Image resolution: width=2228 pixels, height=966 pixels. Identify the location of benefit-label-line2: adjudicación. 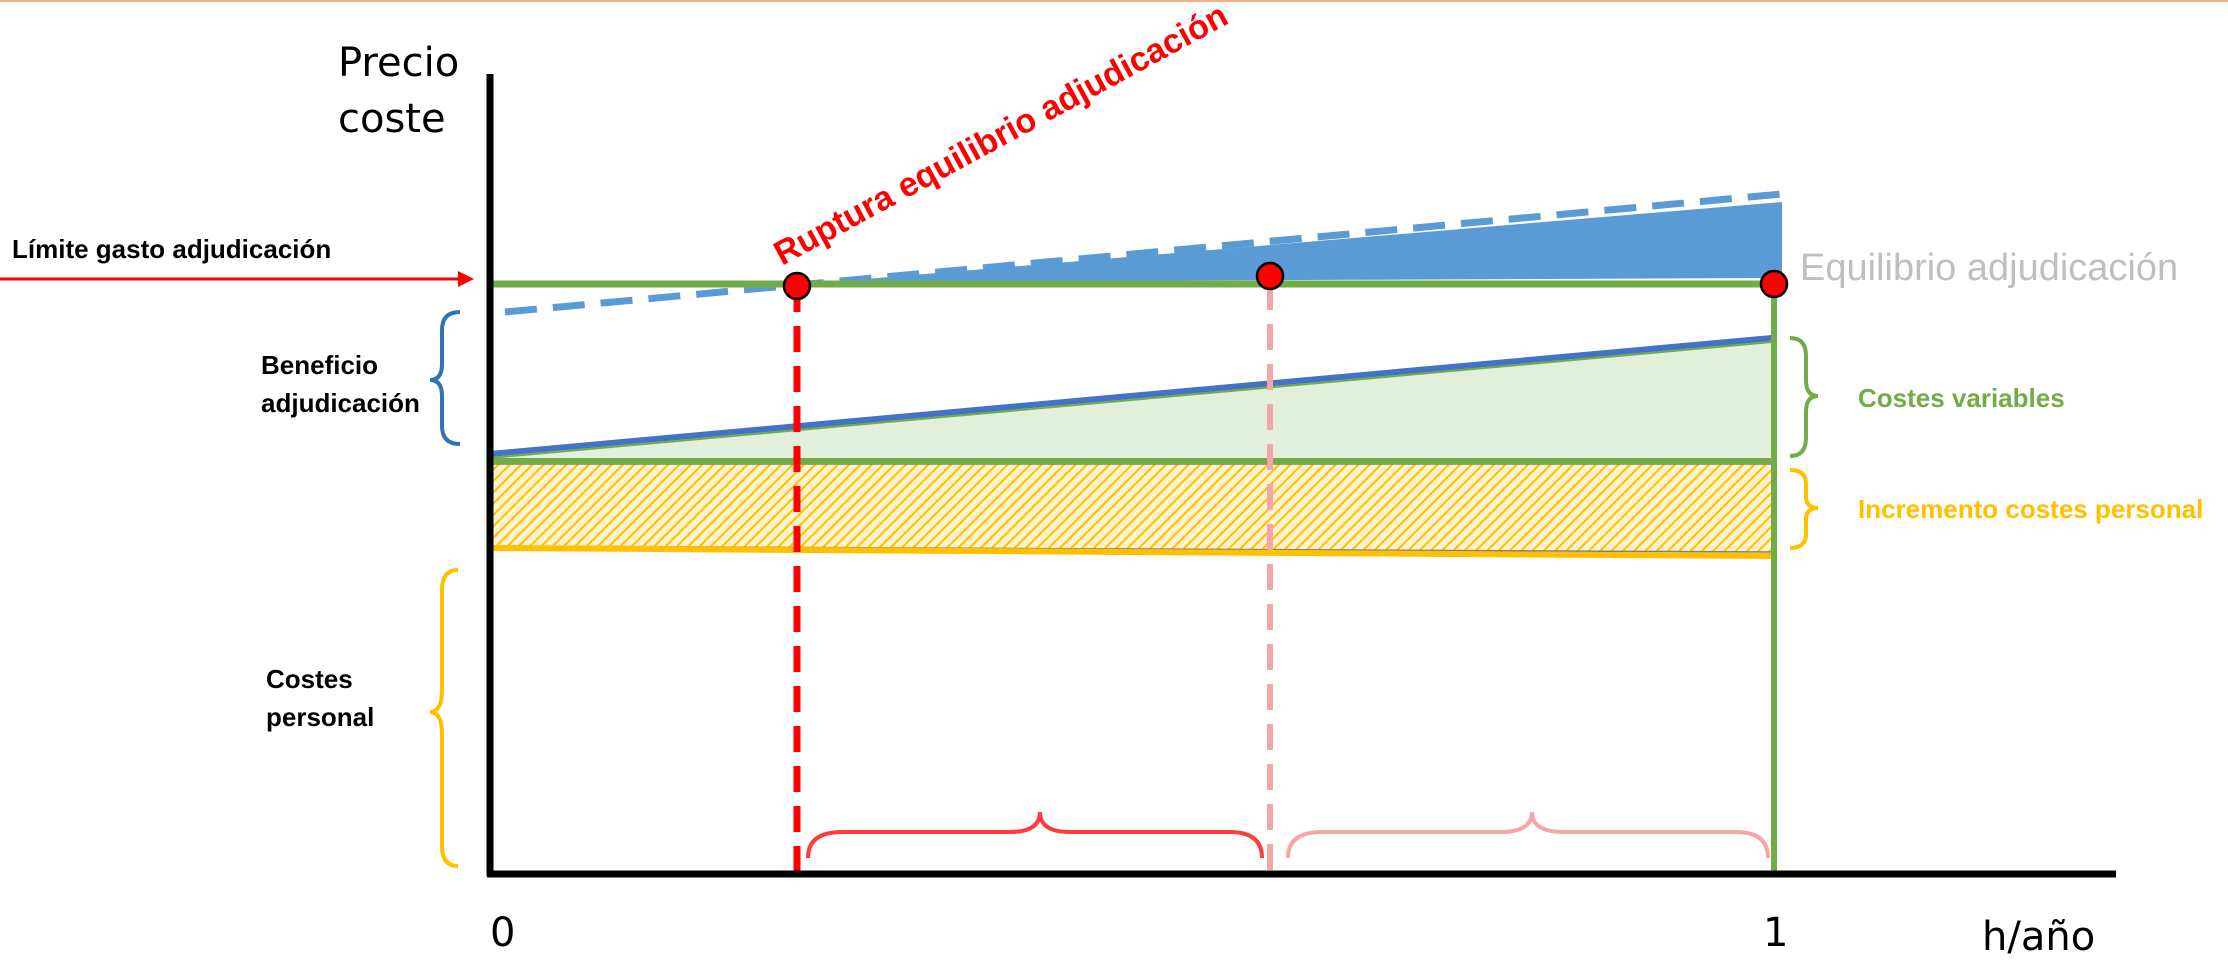
(340, 403).